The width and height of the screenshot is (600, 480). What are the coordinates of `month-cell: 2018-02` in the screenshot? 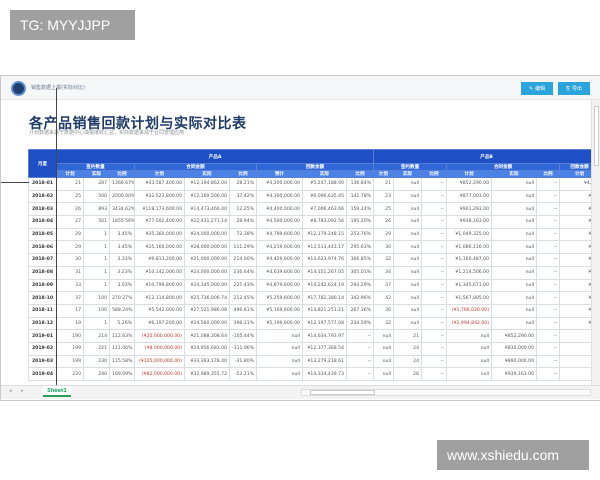 It's located at (42, 196).